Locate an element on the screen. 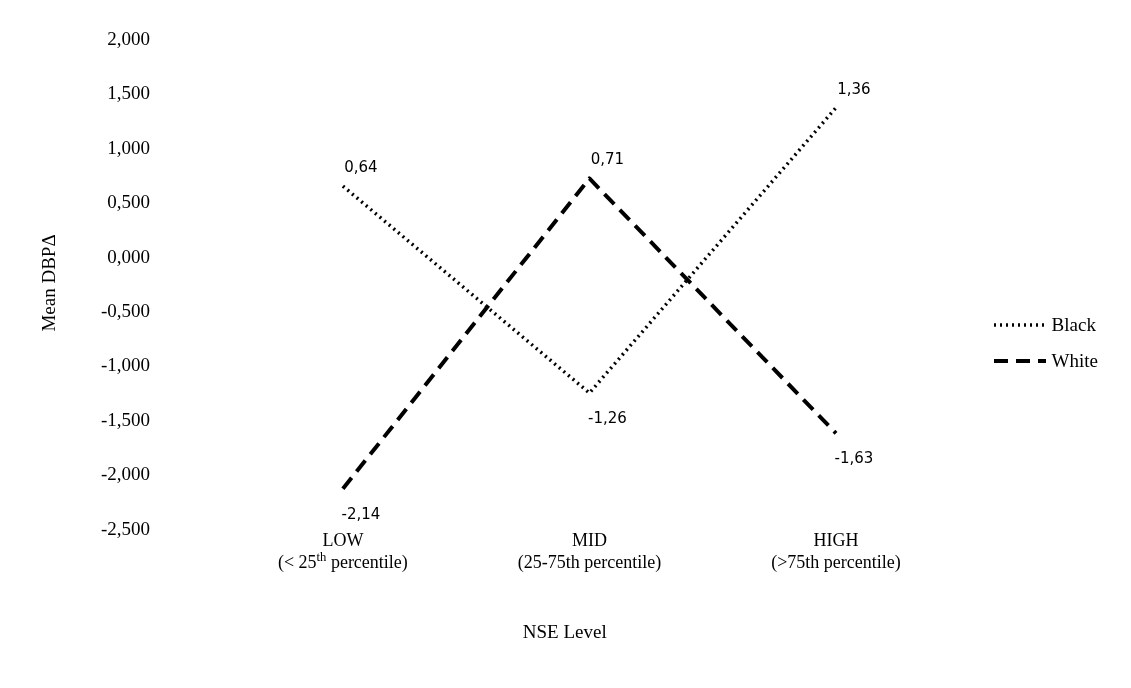 The image size is (1131, 688). y-tick-label: 1,000 is located at coordinates (128, 147).